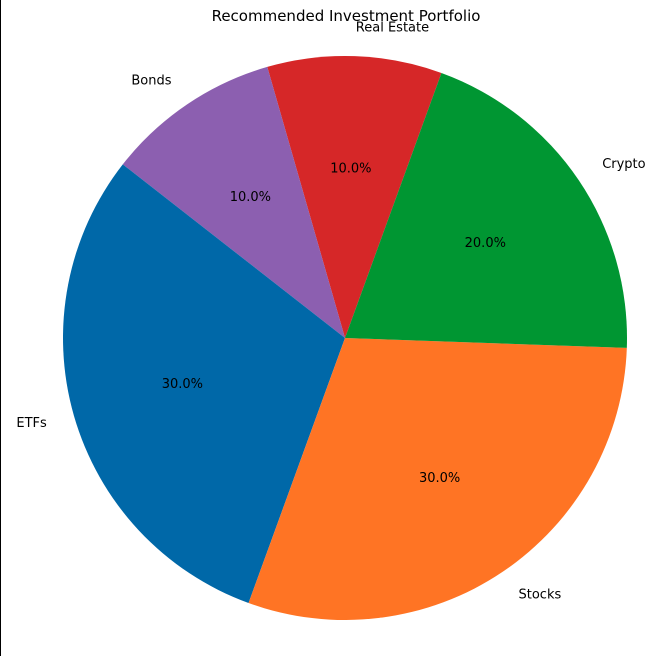 The width and height of the screenshot is (664, 656). What do you see at coordinates (151, 80) in the screenshot?
I see `slice-label-bonds: Bonds` at bounding box center [151, 80].